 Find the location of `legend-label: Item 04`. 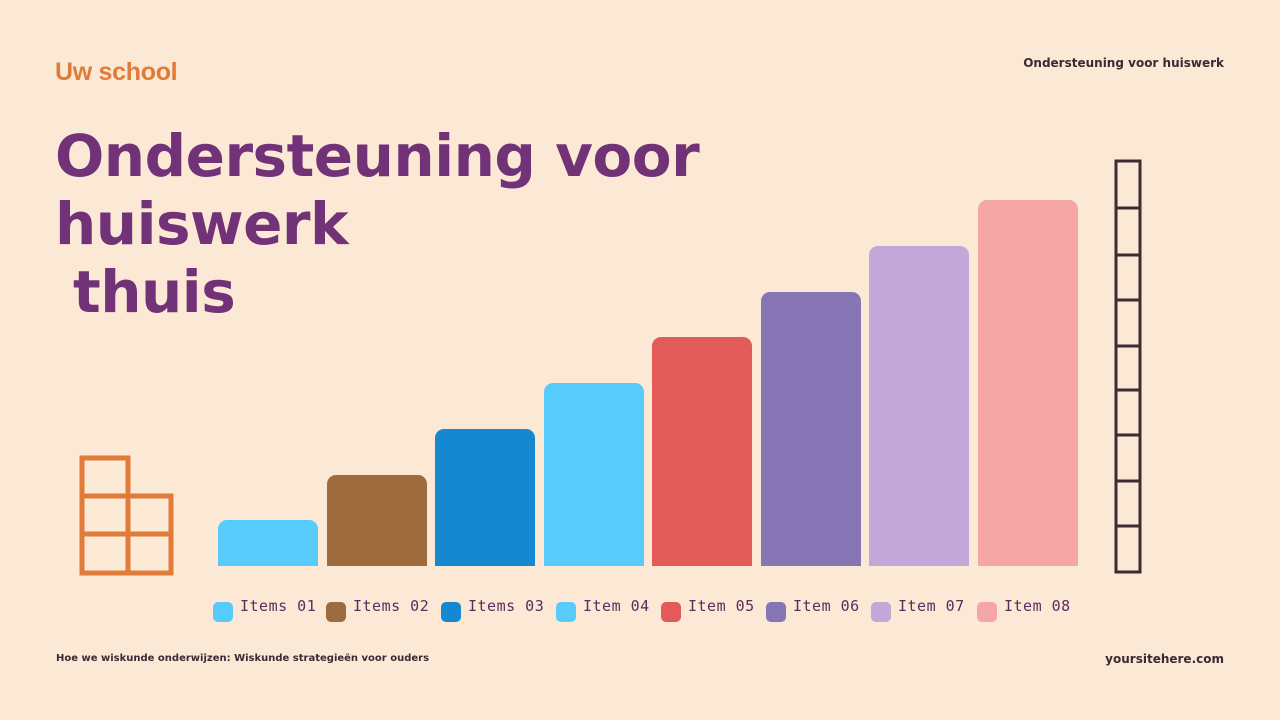

legend-label: Item 04 is located at coordinates (616, 606).